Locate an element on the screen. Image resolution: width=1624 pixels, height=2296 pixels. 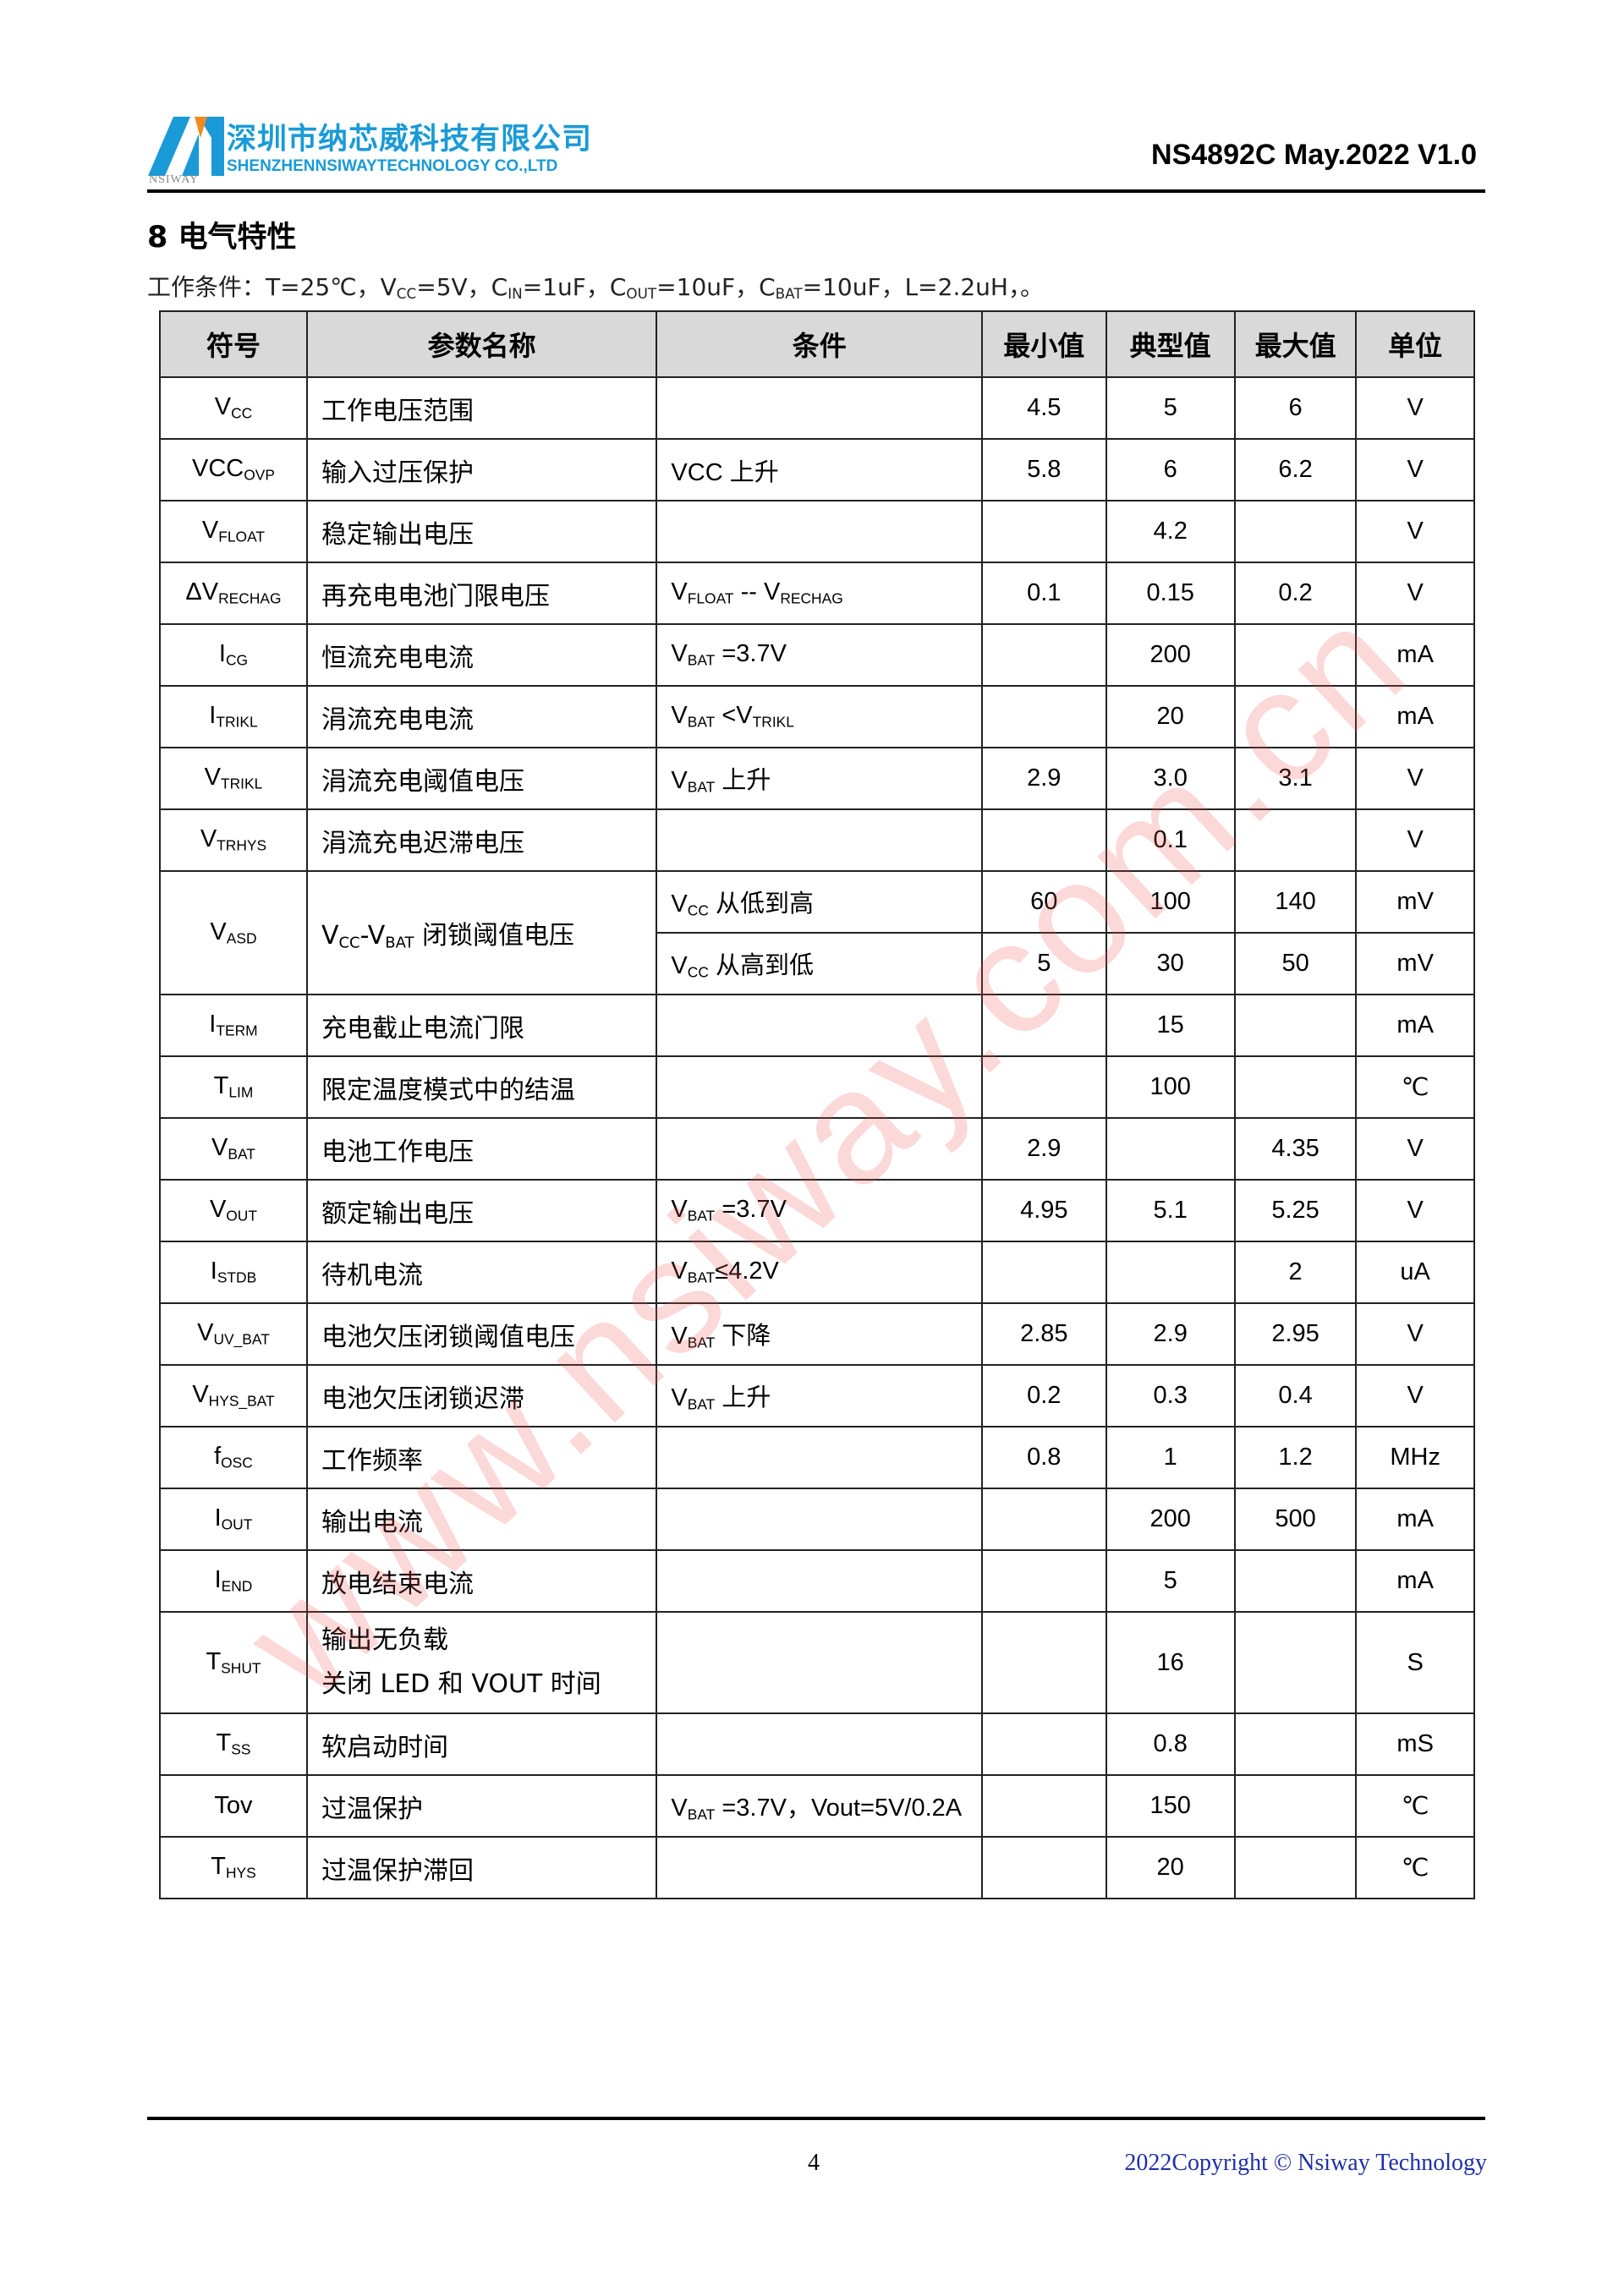
condition-cell: VCC 从高到低 is located at coordinates (820, 963).